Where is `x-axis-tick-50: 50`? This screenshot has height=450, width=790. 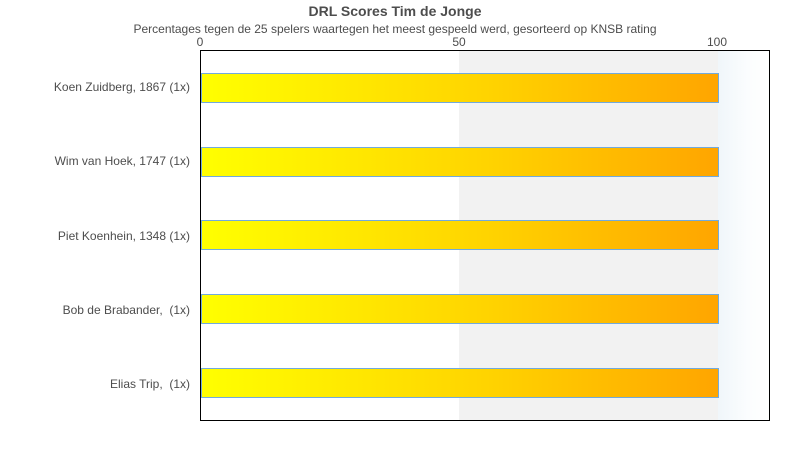 x-axis-tick-50: 50 is located at coordinates (459, 42).